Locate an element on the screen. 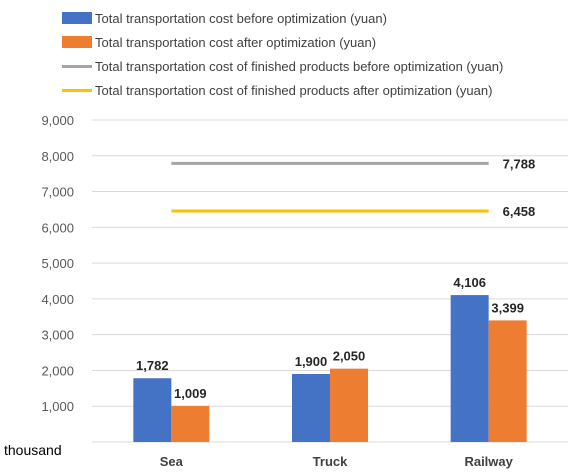 The width and height of the screenshot is (580, 476). y-tick-label: 1,000 is located at coordinates (57, 406).